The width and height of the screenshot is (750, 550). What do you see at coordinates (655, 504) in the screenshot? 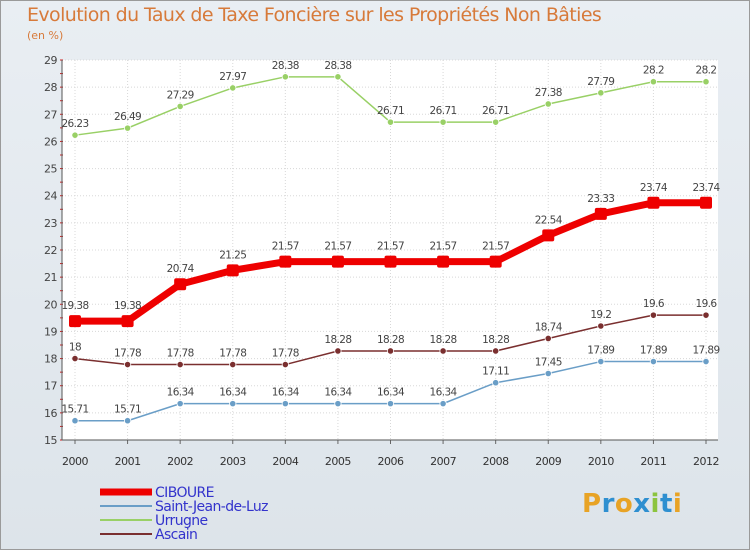
I see `logo-letter: i` at bounding box center [655, 504].